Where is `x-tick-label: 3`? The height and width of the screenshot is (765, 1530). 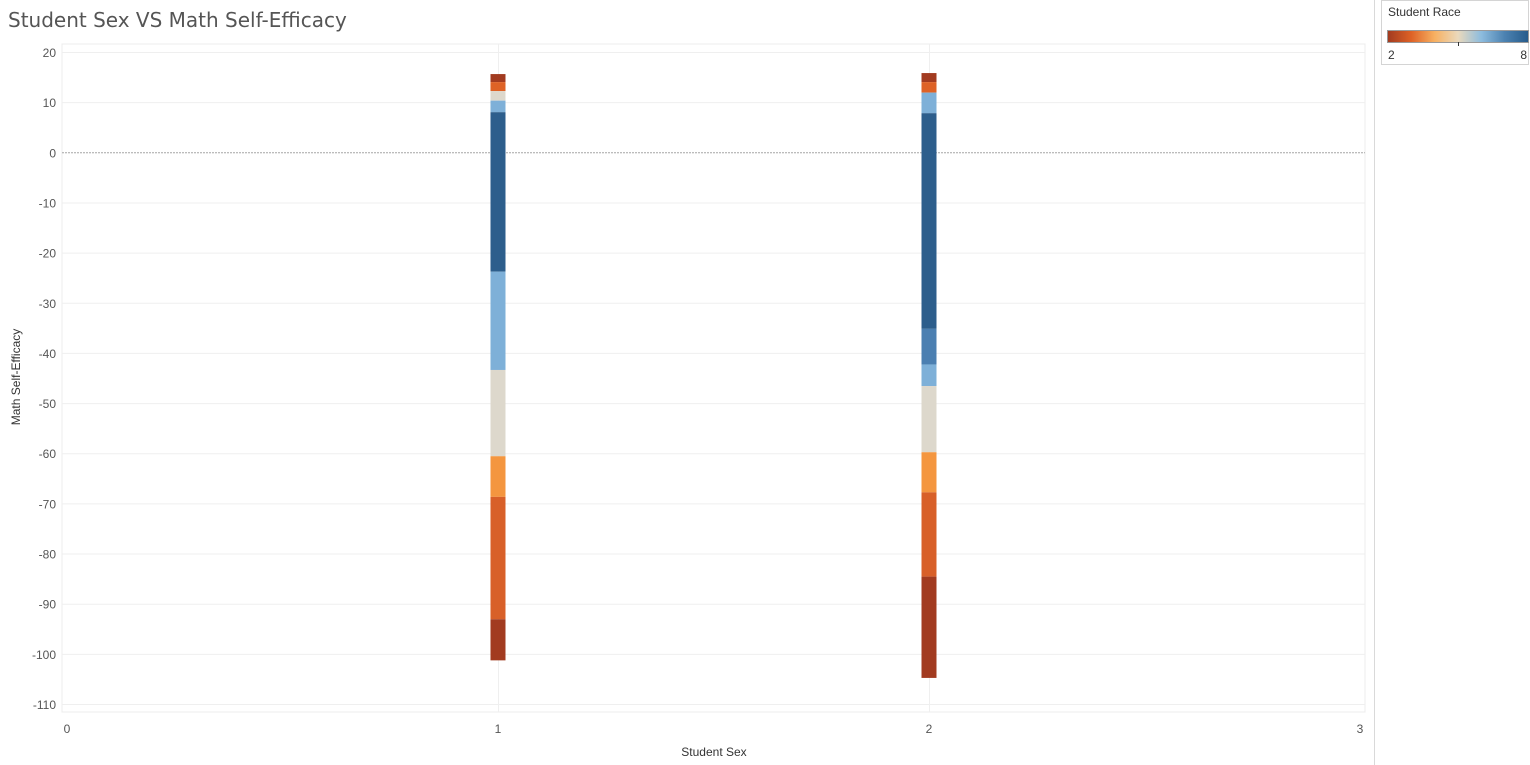 x-tick-label: 3 is located at coordinates (1360, 729).